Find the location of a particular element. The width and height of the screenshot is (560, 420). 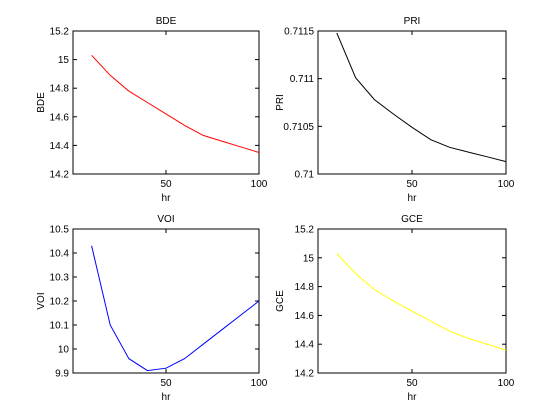

y-axis-label: VOI is located at coordinates (41, 300).